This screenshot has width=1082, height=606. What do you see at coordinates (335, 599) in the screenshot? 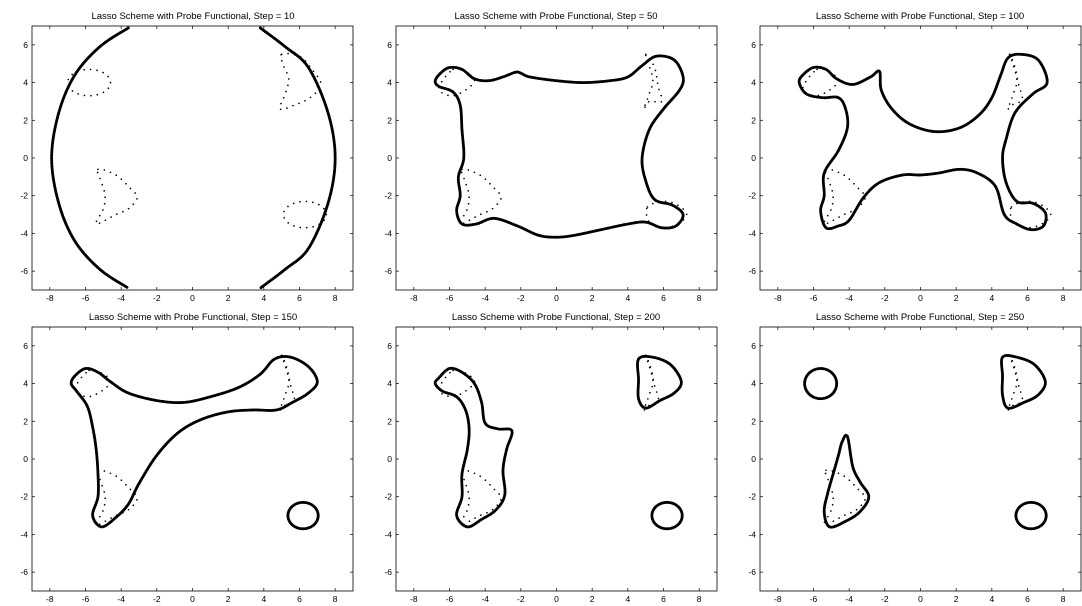
I see `panel-4-xtick-label: 8` at bounding box center [335, 599].